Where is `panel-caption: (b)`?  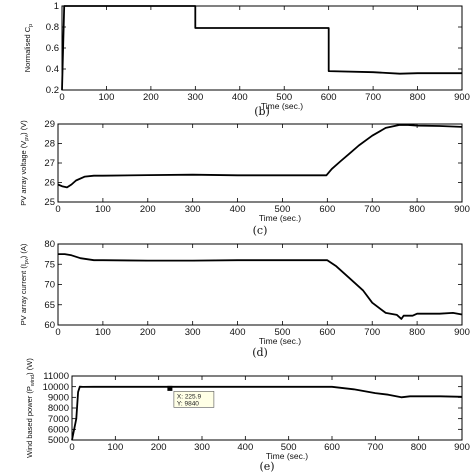 panel-caption: (b) is located at coordinates (262, 111).